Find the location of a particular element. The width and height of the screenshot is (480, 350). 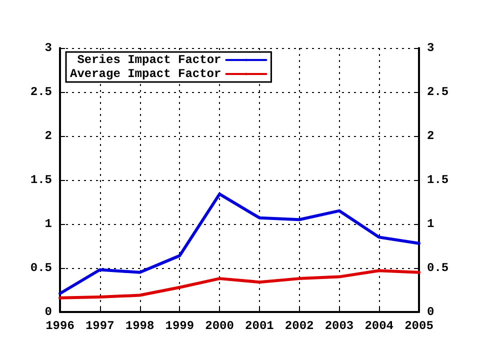

x-tick-label: 2003 is located at coordinates (339, 326).